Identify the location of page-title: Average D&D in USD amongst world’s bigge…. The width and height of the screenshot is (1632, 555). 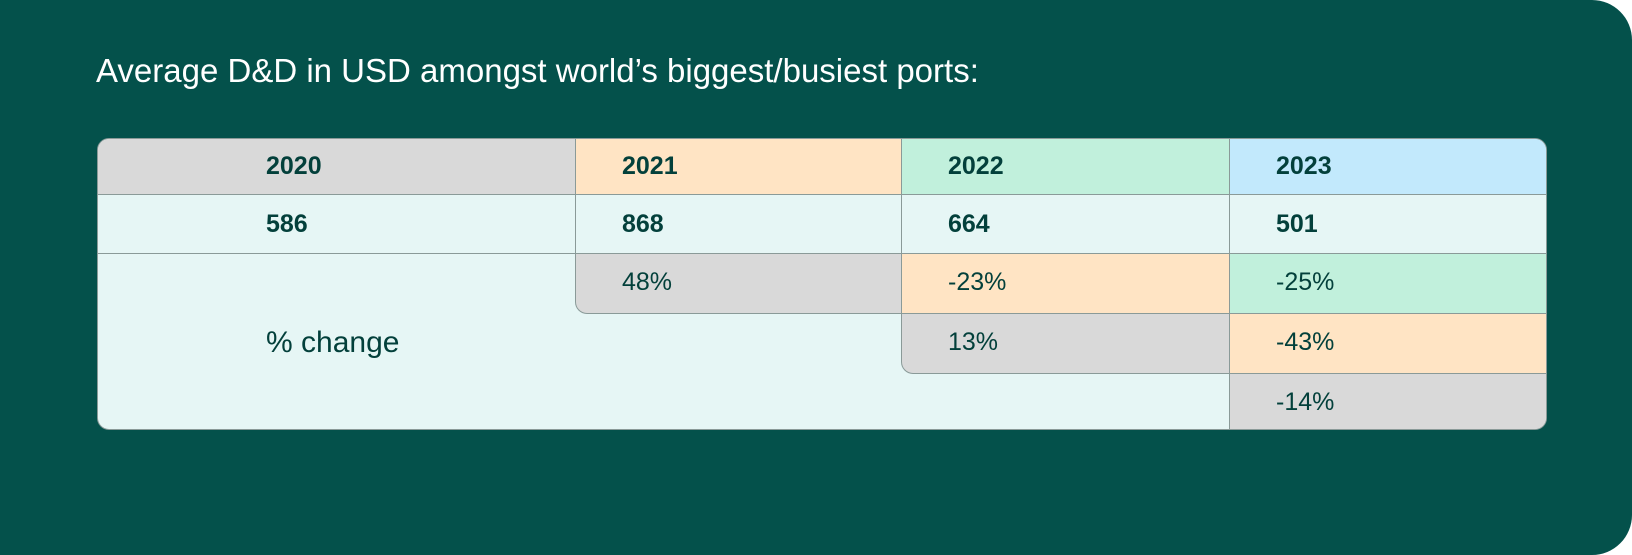
(537, 70).